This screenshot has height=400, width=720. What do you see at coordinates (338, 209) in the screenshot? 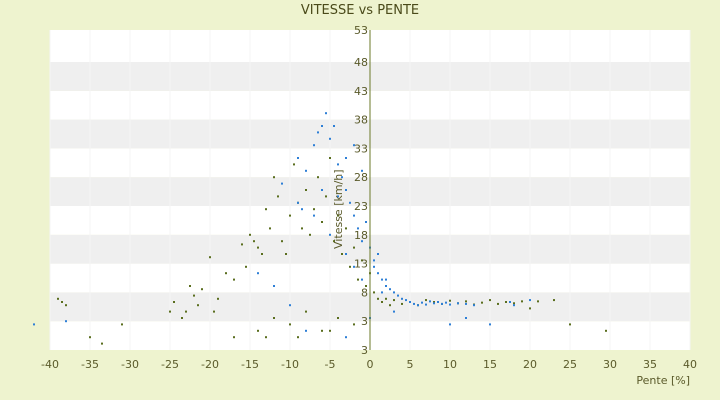
I see `y-axis-label: Vitesse [km/h]` at bounding box center [338, 209].